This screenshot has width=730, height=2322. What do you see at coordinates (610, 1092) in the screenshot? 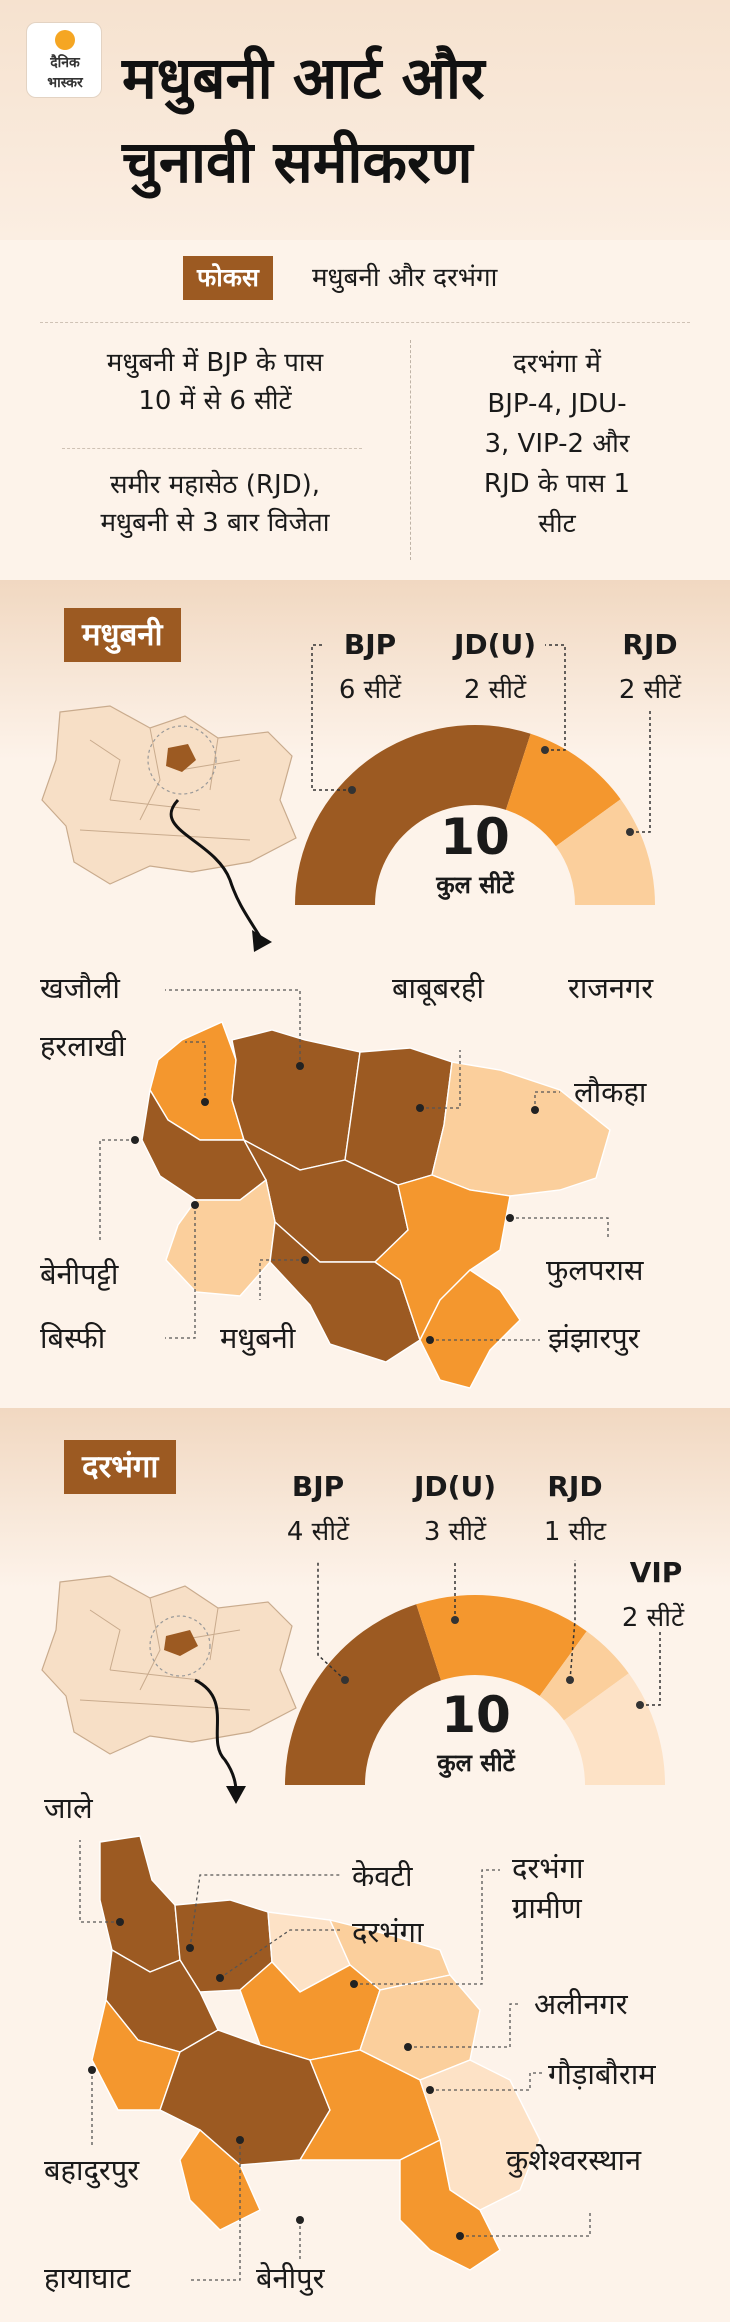
I see `madhubani-place: लौकहा` at bounding box center [610, 1092].